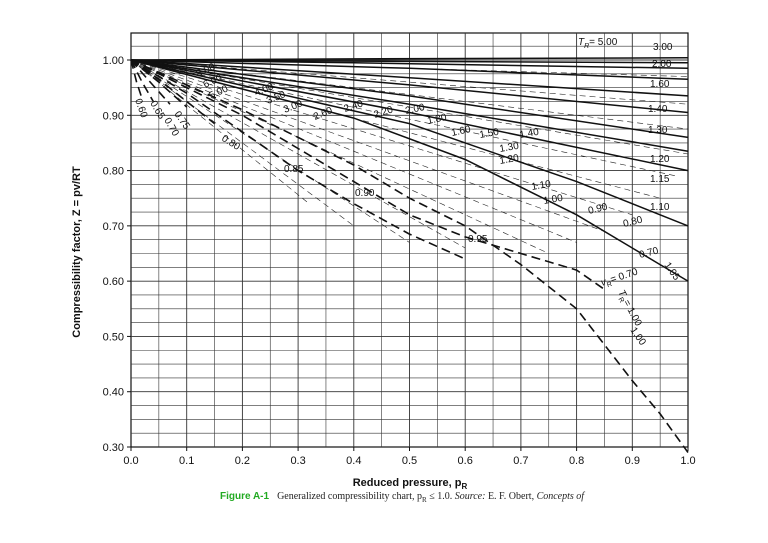 Image resolution: width=768 pixels, height=543 pixels. Describe the element at coordinates (687, 461) in the screenshot. I see `x-tick-label: 1.0` at that location.